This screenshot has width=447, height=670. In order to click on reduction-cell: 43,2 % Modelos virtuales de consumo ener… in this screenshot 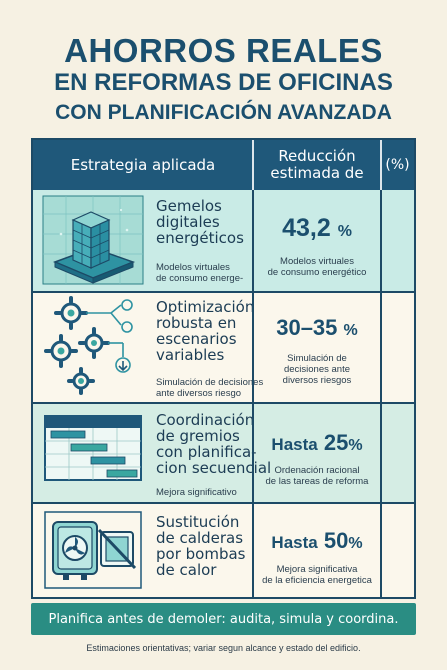, I will do `click(317, 240)`.